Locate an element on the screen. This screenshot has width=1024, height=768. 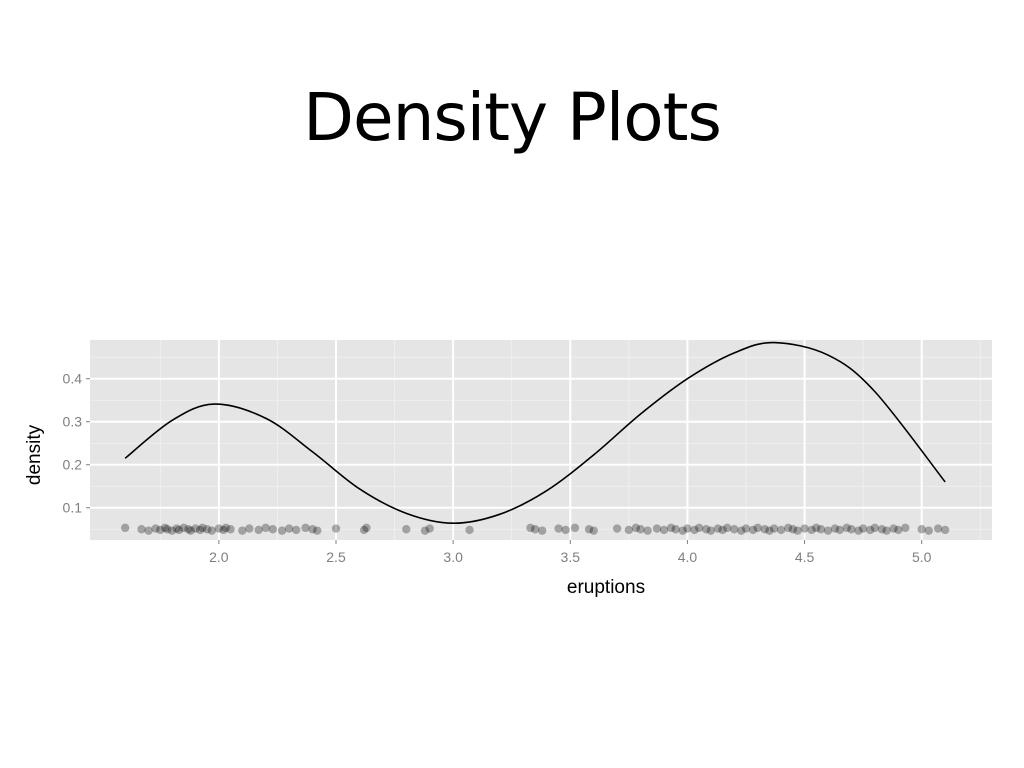
x-tick-label: 2.5 is located at coordinates (336, 557).